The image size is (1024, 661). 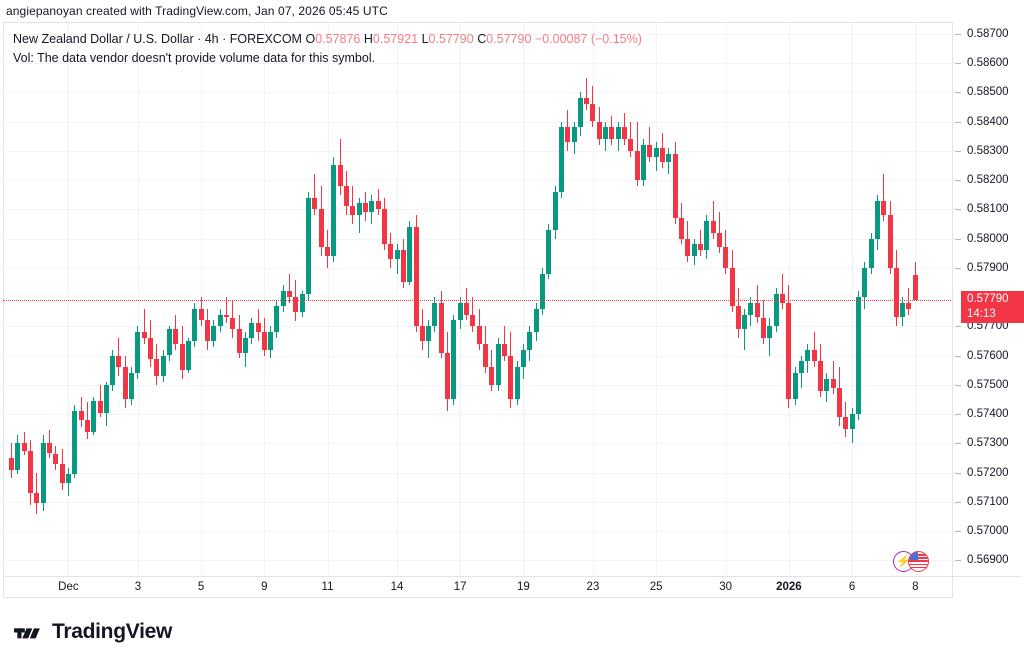 What do you see at coordinates (310, 39) in the screenshot?
I see `legend-open-label: O` at bounding box center [310, 39].